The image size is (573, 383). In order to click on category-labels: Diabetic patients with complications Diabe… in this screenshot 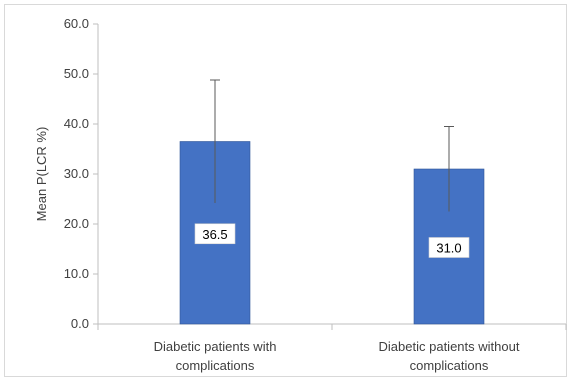, I will do `click(337, 356)`.